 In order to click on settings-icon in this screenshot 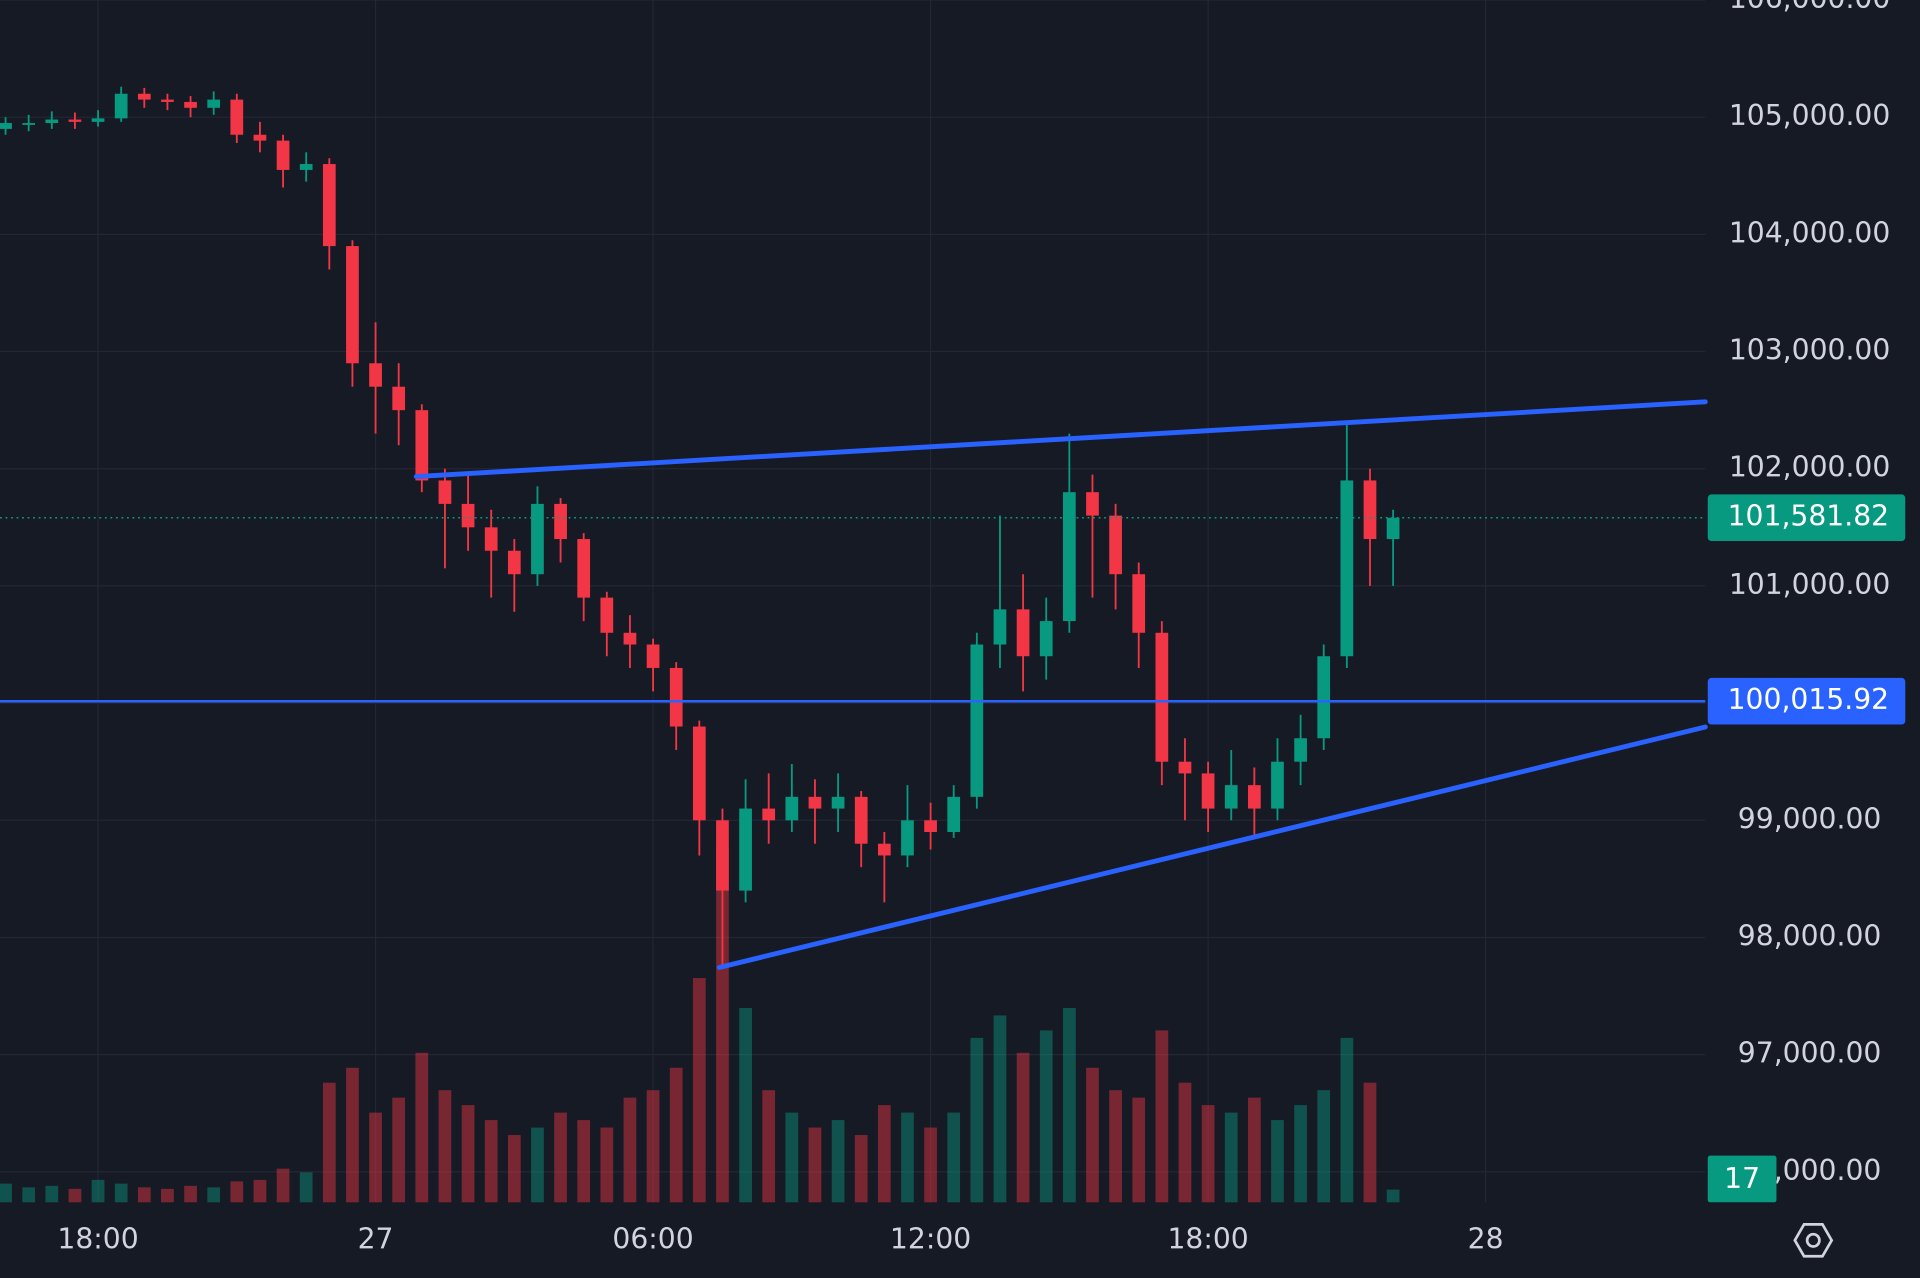, I will do `click(1813, 1240)`.